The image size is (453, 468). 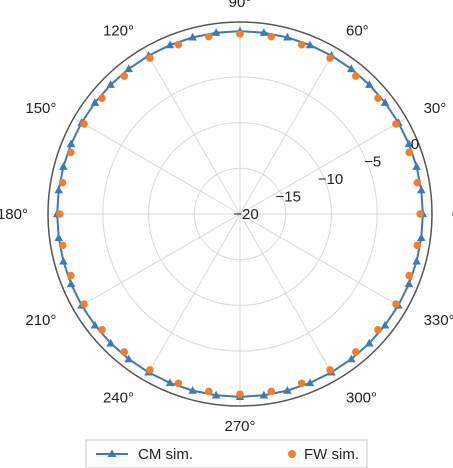 I want to click on angle-tick-label: 300°, so click(x=361, y=398).